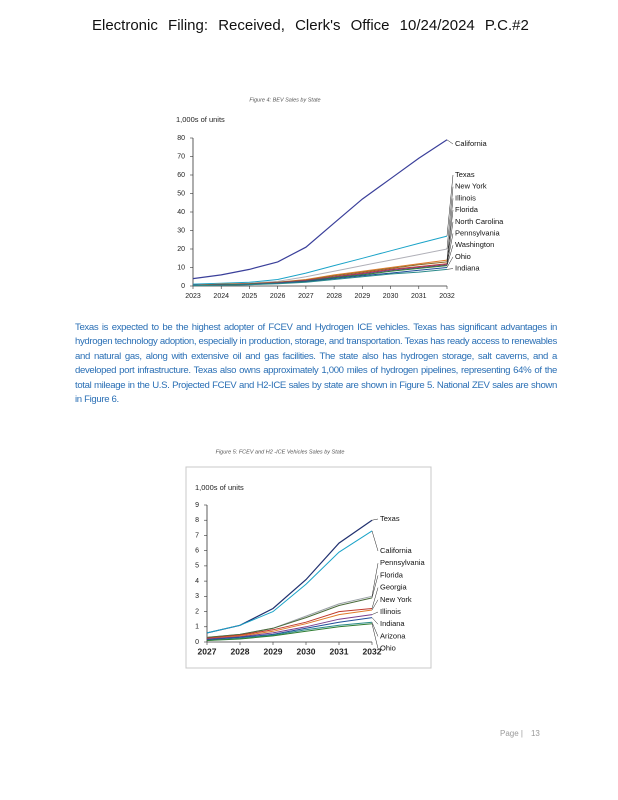 Image resolution: width=618 pixels, height=800 pixels. What do you see at coordinates (181, 175) in the screenshot?
I see `y-tick-label: 60` at bounding box center [181, 175].